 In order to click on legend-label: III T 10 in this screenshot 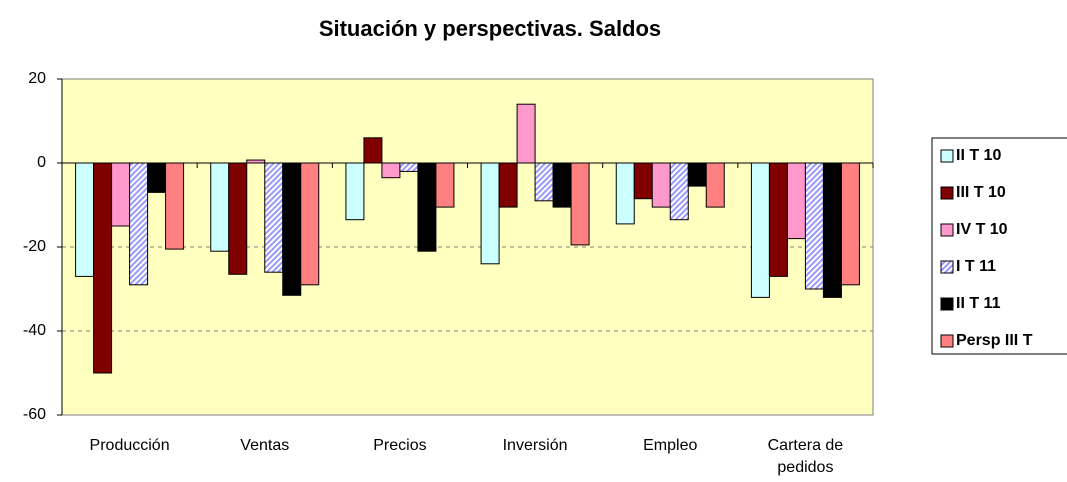, I will do `click(981, 192)`.